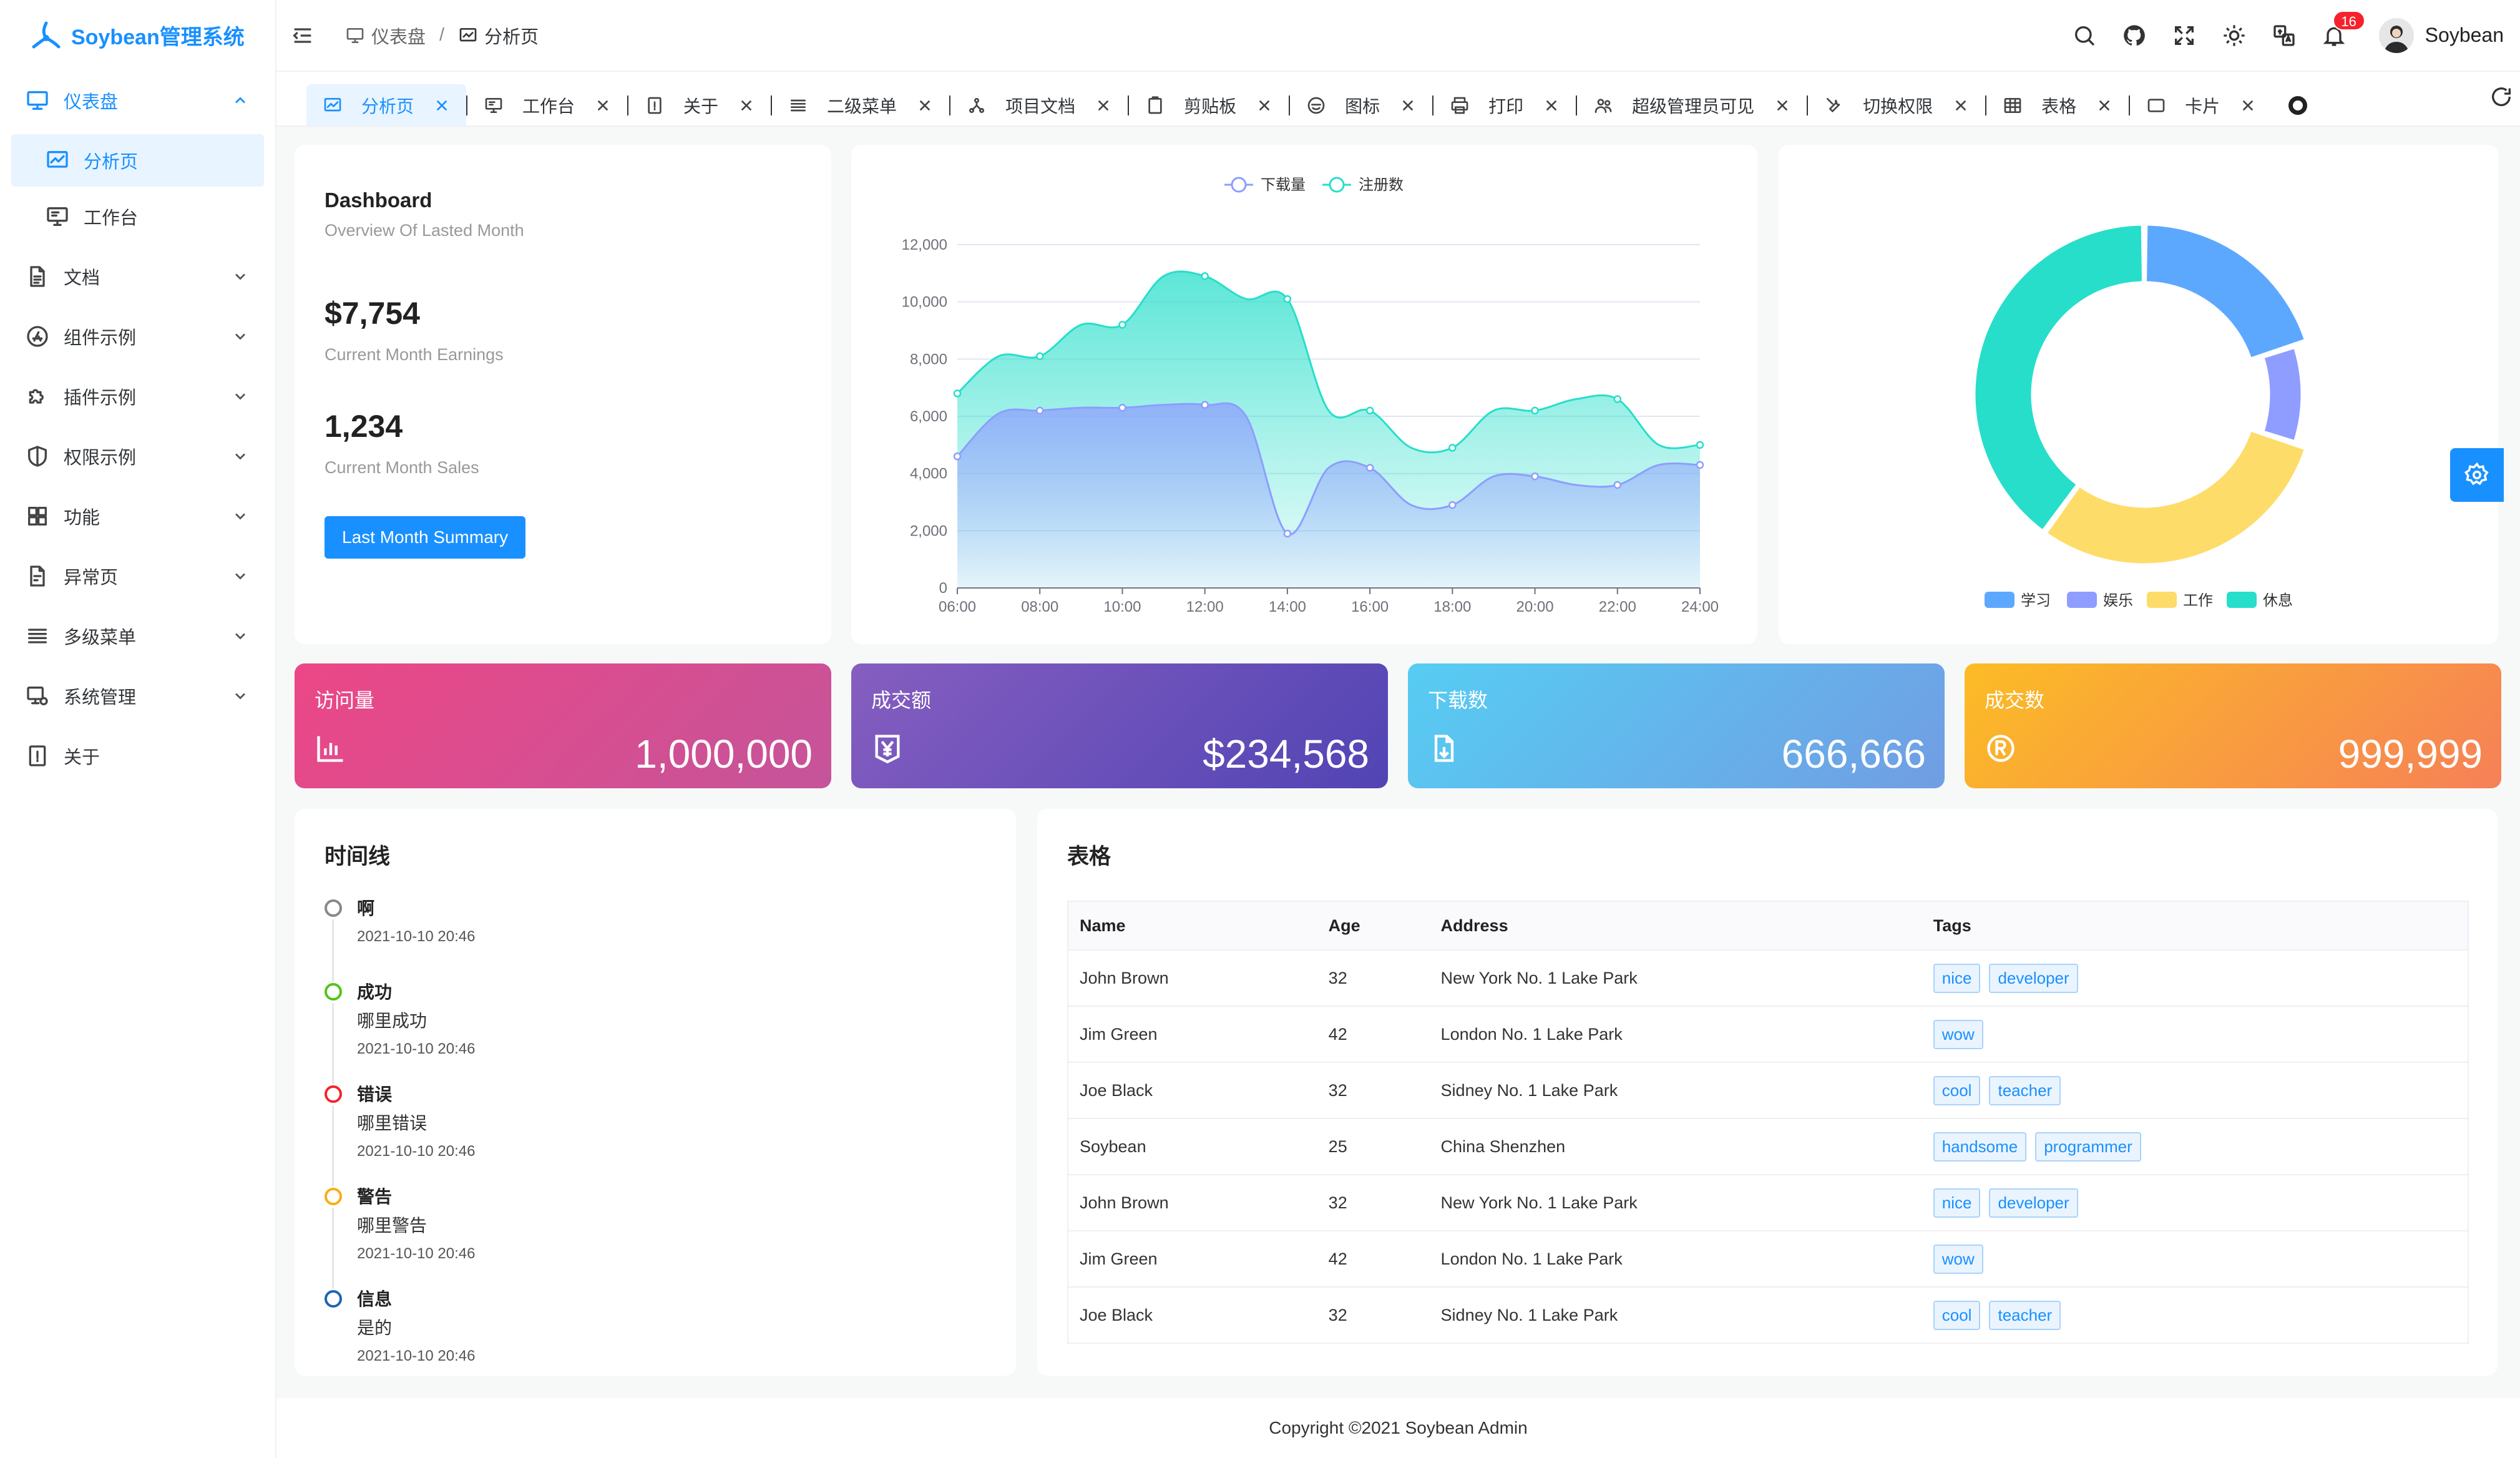  I want to click on reload-icon, so click(2501, 97).